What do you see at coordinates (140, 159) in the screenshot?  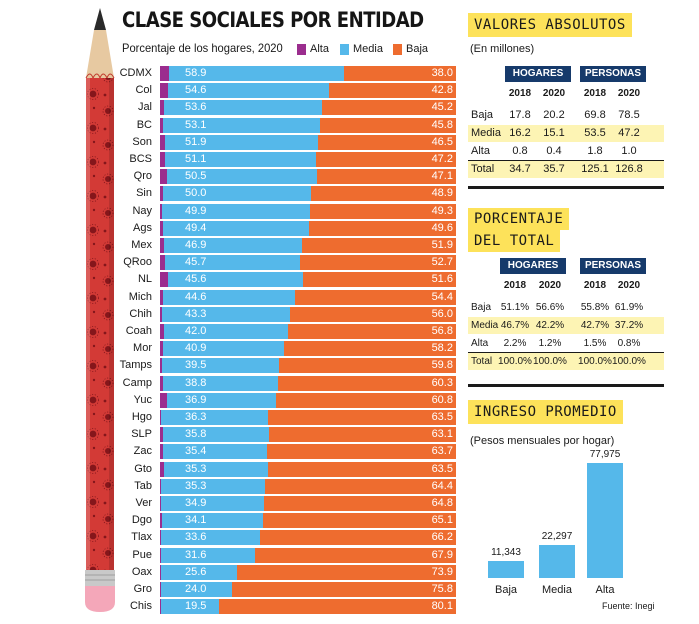 I see `state-label: BCS` at bounding box center [140, 159].